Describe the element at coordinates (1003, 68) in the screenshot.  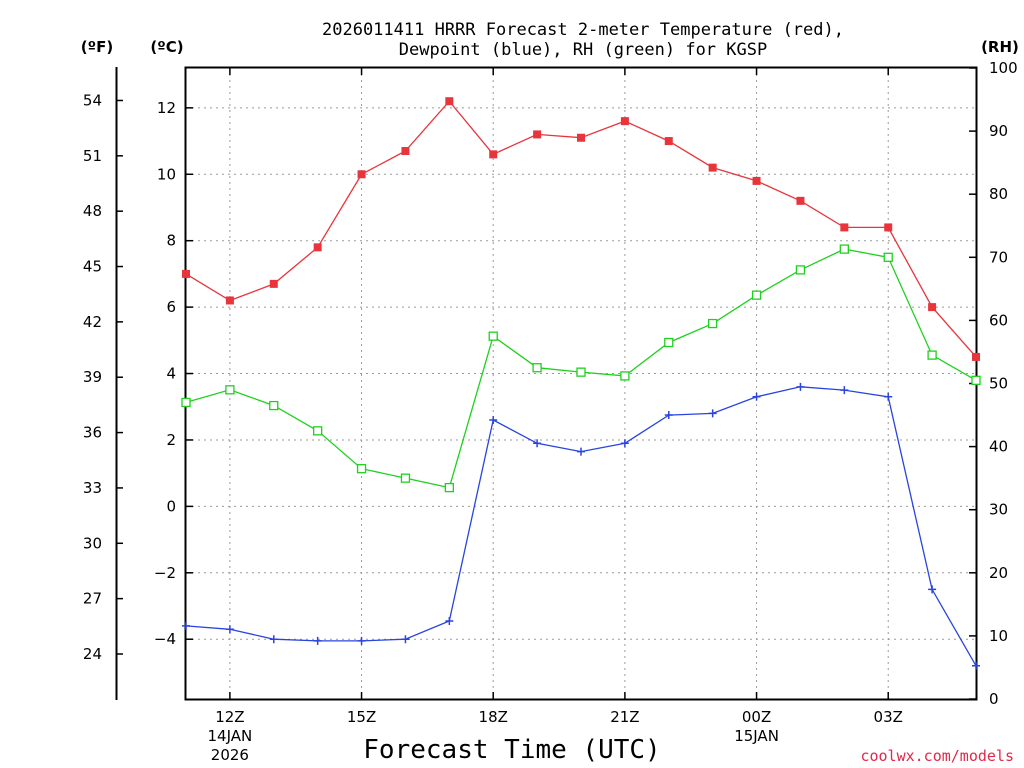
I see `rh-tick-label: 100` at that location.